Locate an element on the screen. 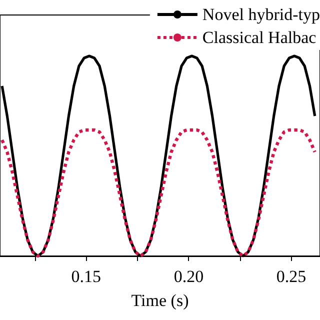  x-tick-label: 0.15 is located at coordinates (86, 276).